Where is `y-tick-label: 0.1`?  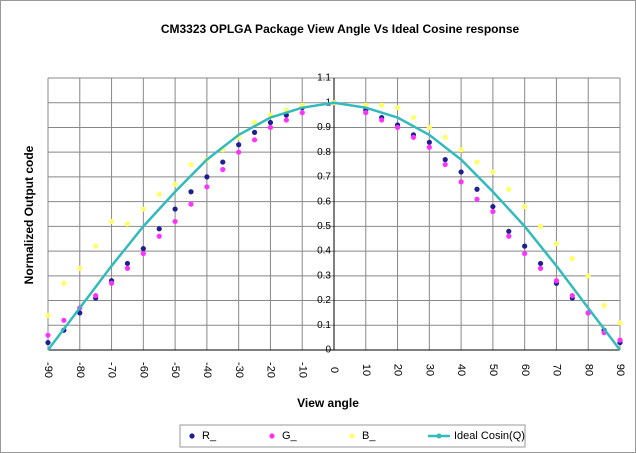 y-tick-label: 0.1 is located at coordinates (324, 325).